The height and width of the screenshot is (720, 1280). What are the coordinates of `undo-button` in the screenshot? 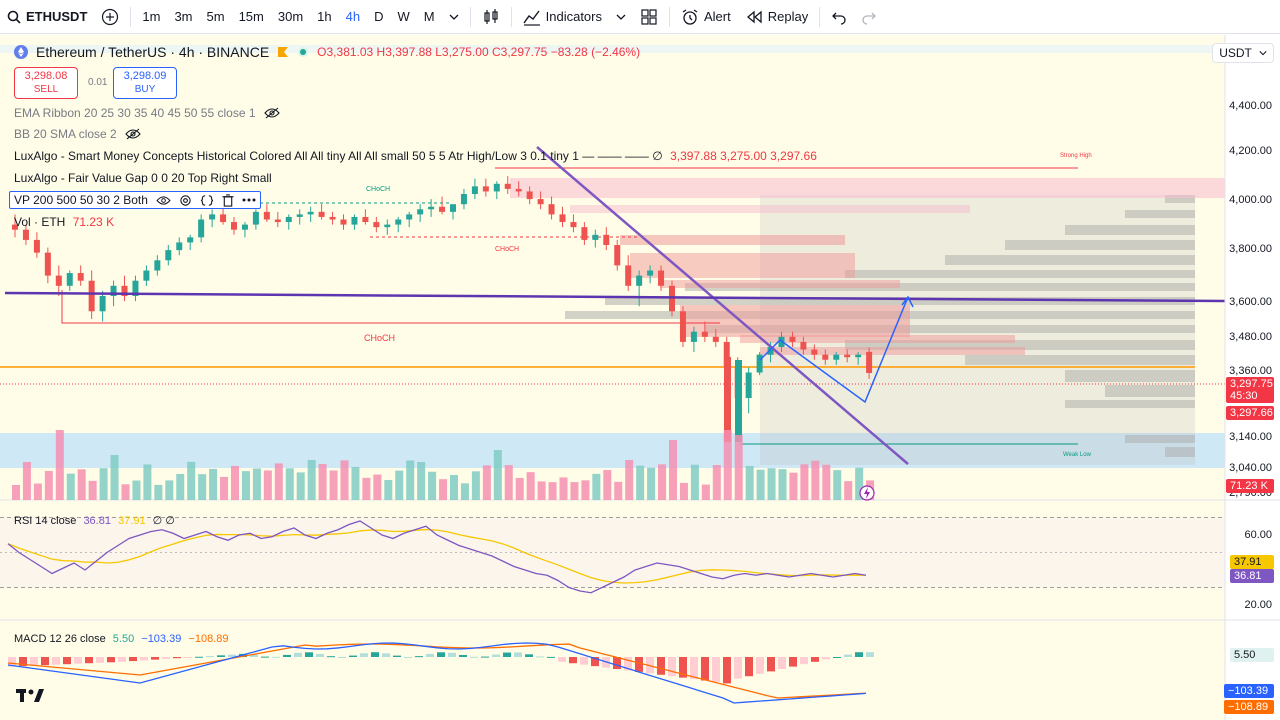 It's located at (839, 17).